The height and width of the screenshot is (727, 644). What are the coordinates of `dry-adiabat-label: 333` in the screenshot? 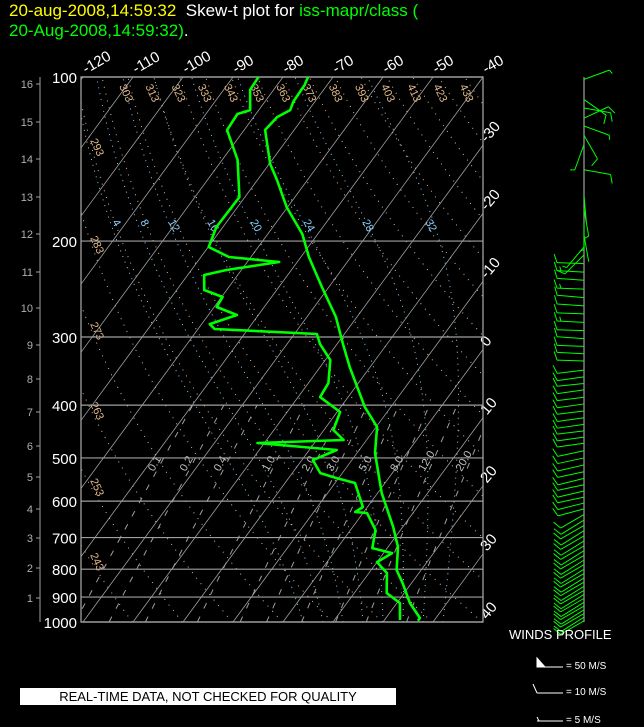 It's located at (204, 93).